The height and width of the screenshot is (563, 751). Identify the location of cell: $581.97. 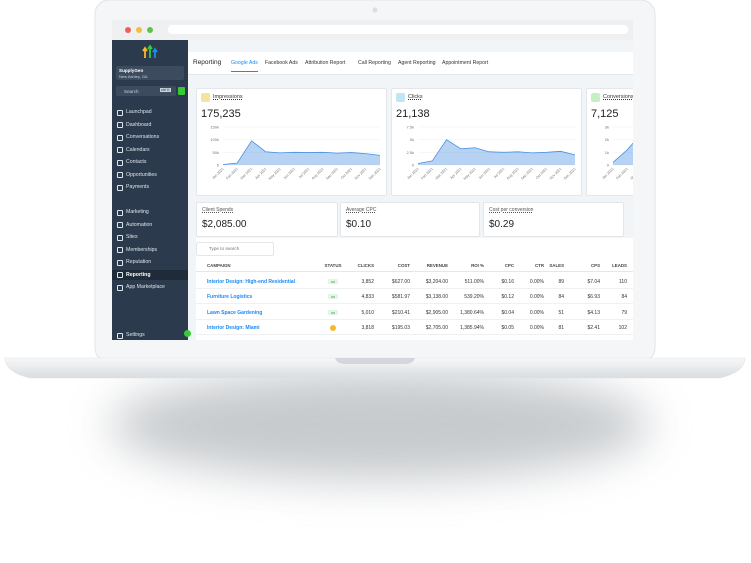
(400, 297).